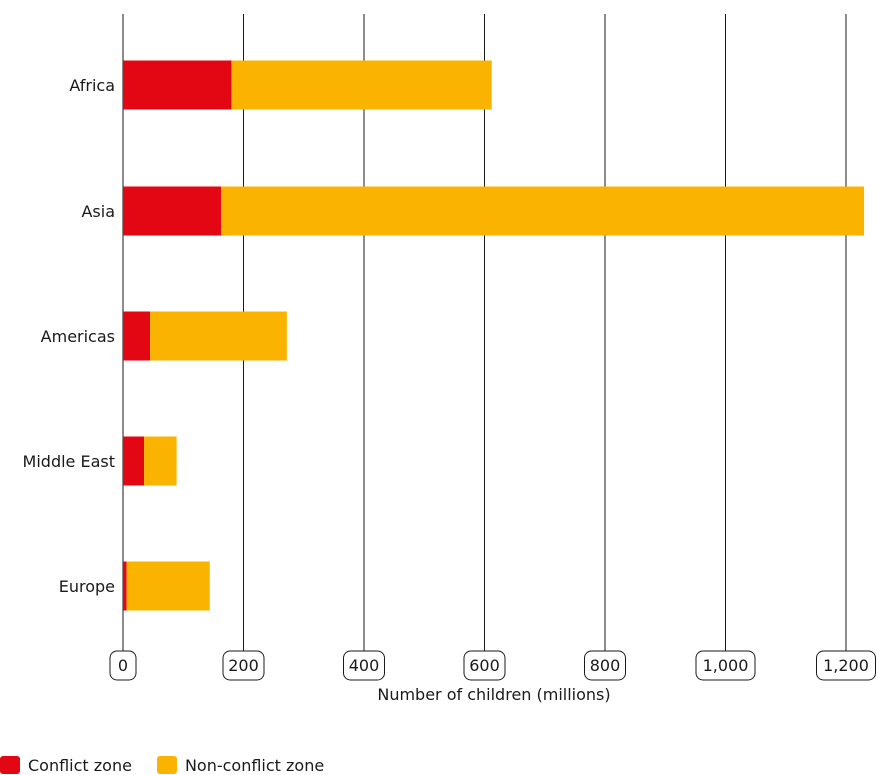 This screenshot has width=877, height=775. I want to click on bar-conflict-asia, so click(172, 211).